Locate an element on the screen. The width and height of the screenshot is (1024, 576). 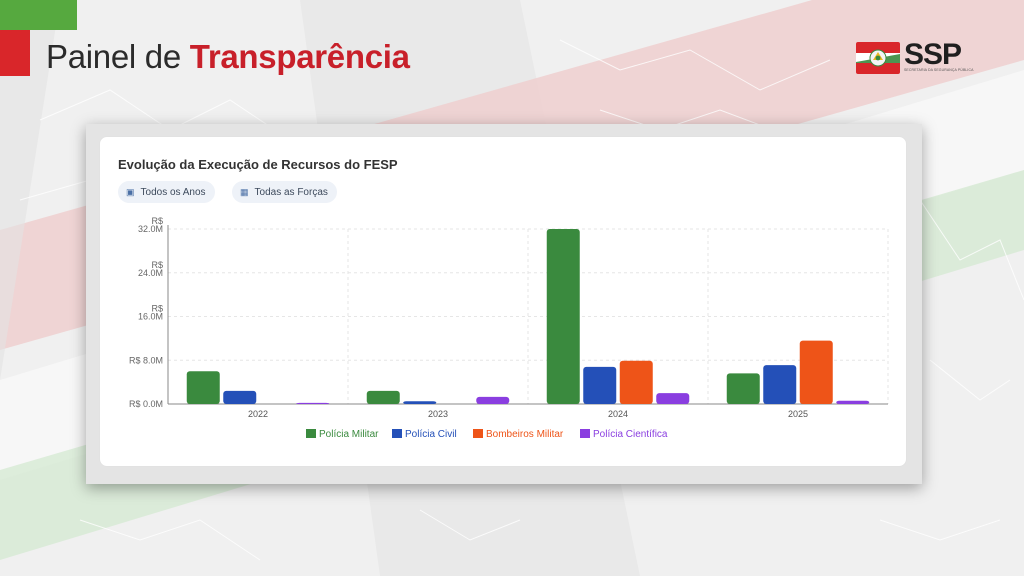
filter-forces-button: ▦ Todas as Forças is located at coordinates (284, 192).